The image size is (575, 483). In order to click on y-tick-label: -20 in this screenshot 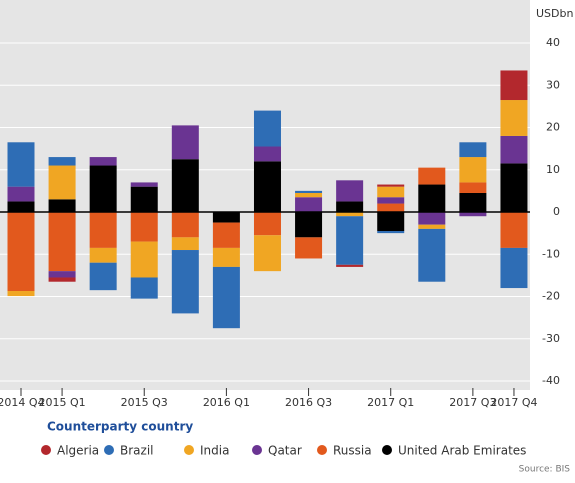, I will do `click(551, 296)`.